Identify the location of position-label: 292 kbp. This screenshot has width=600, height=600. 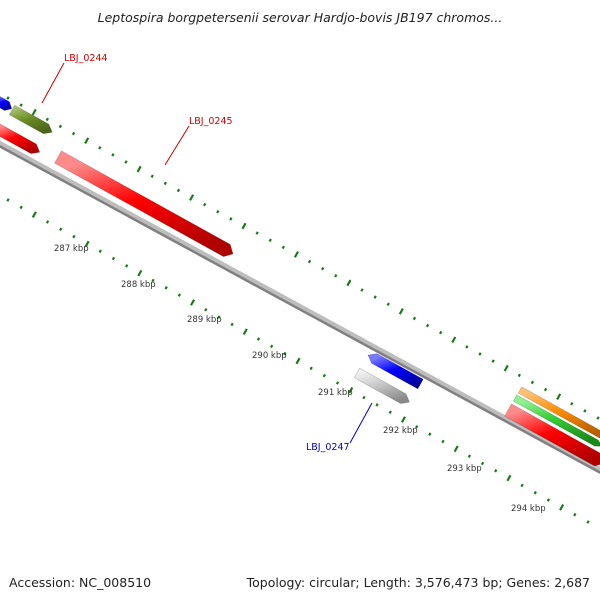
(400, 431).